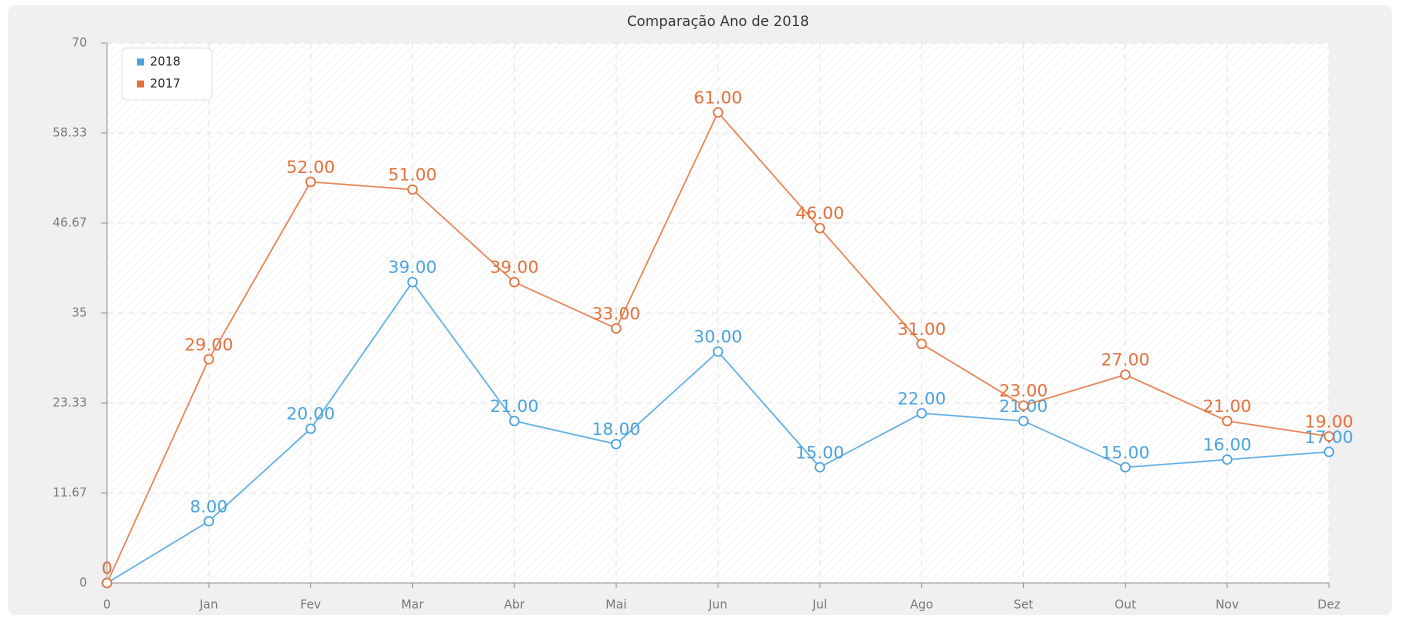 This screenshot has width=1401, height=621. Describe the element at coordinates (70, 133) in the screenshot. I see `y-tick-label: 58.33` at that location.